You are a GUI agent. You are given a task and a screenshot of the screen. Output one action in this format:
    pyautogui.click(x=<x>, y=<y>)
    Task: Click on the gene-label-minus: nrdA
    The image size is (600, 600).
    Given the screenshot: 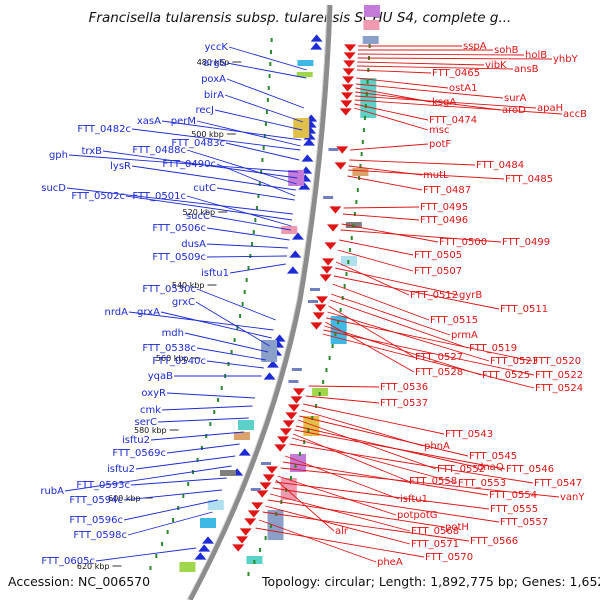 What is the action you would take?
    pyautogui.click(x=117, y=312)
    